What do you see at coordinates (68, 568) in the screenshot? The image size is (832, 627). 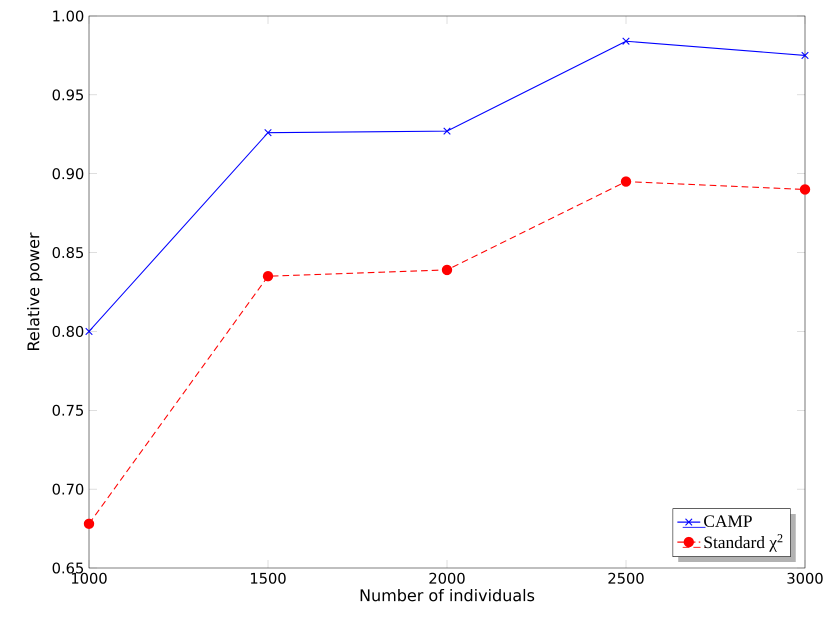 I see `y-tick-label: 0.65` at bounding box center [68, 568].